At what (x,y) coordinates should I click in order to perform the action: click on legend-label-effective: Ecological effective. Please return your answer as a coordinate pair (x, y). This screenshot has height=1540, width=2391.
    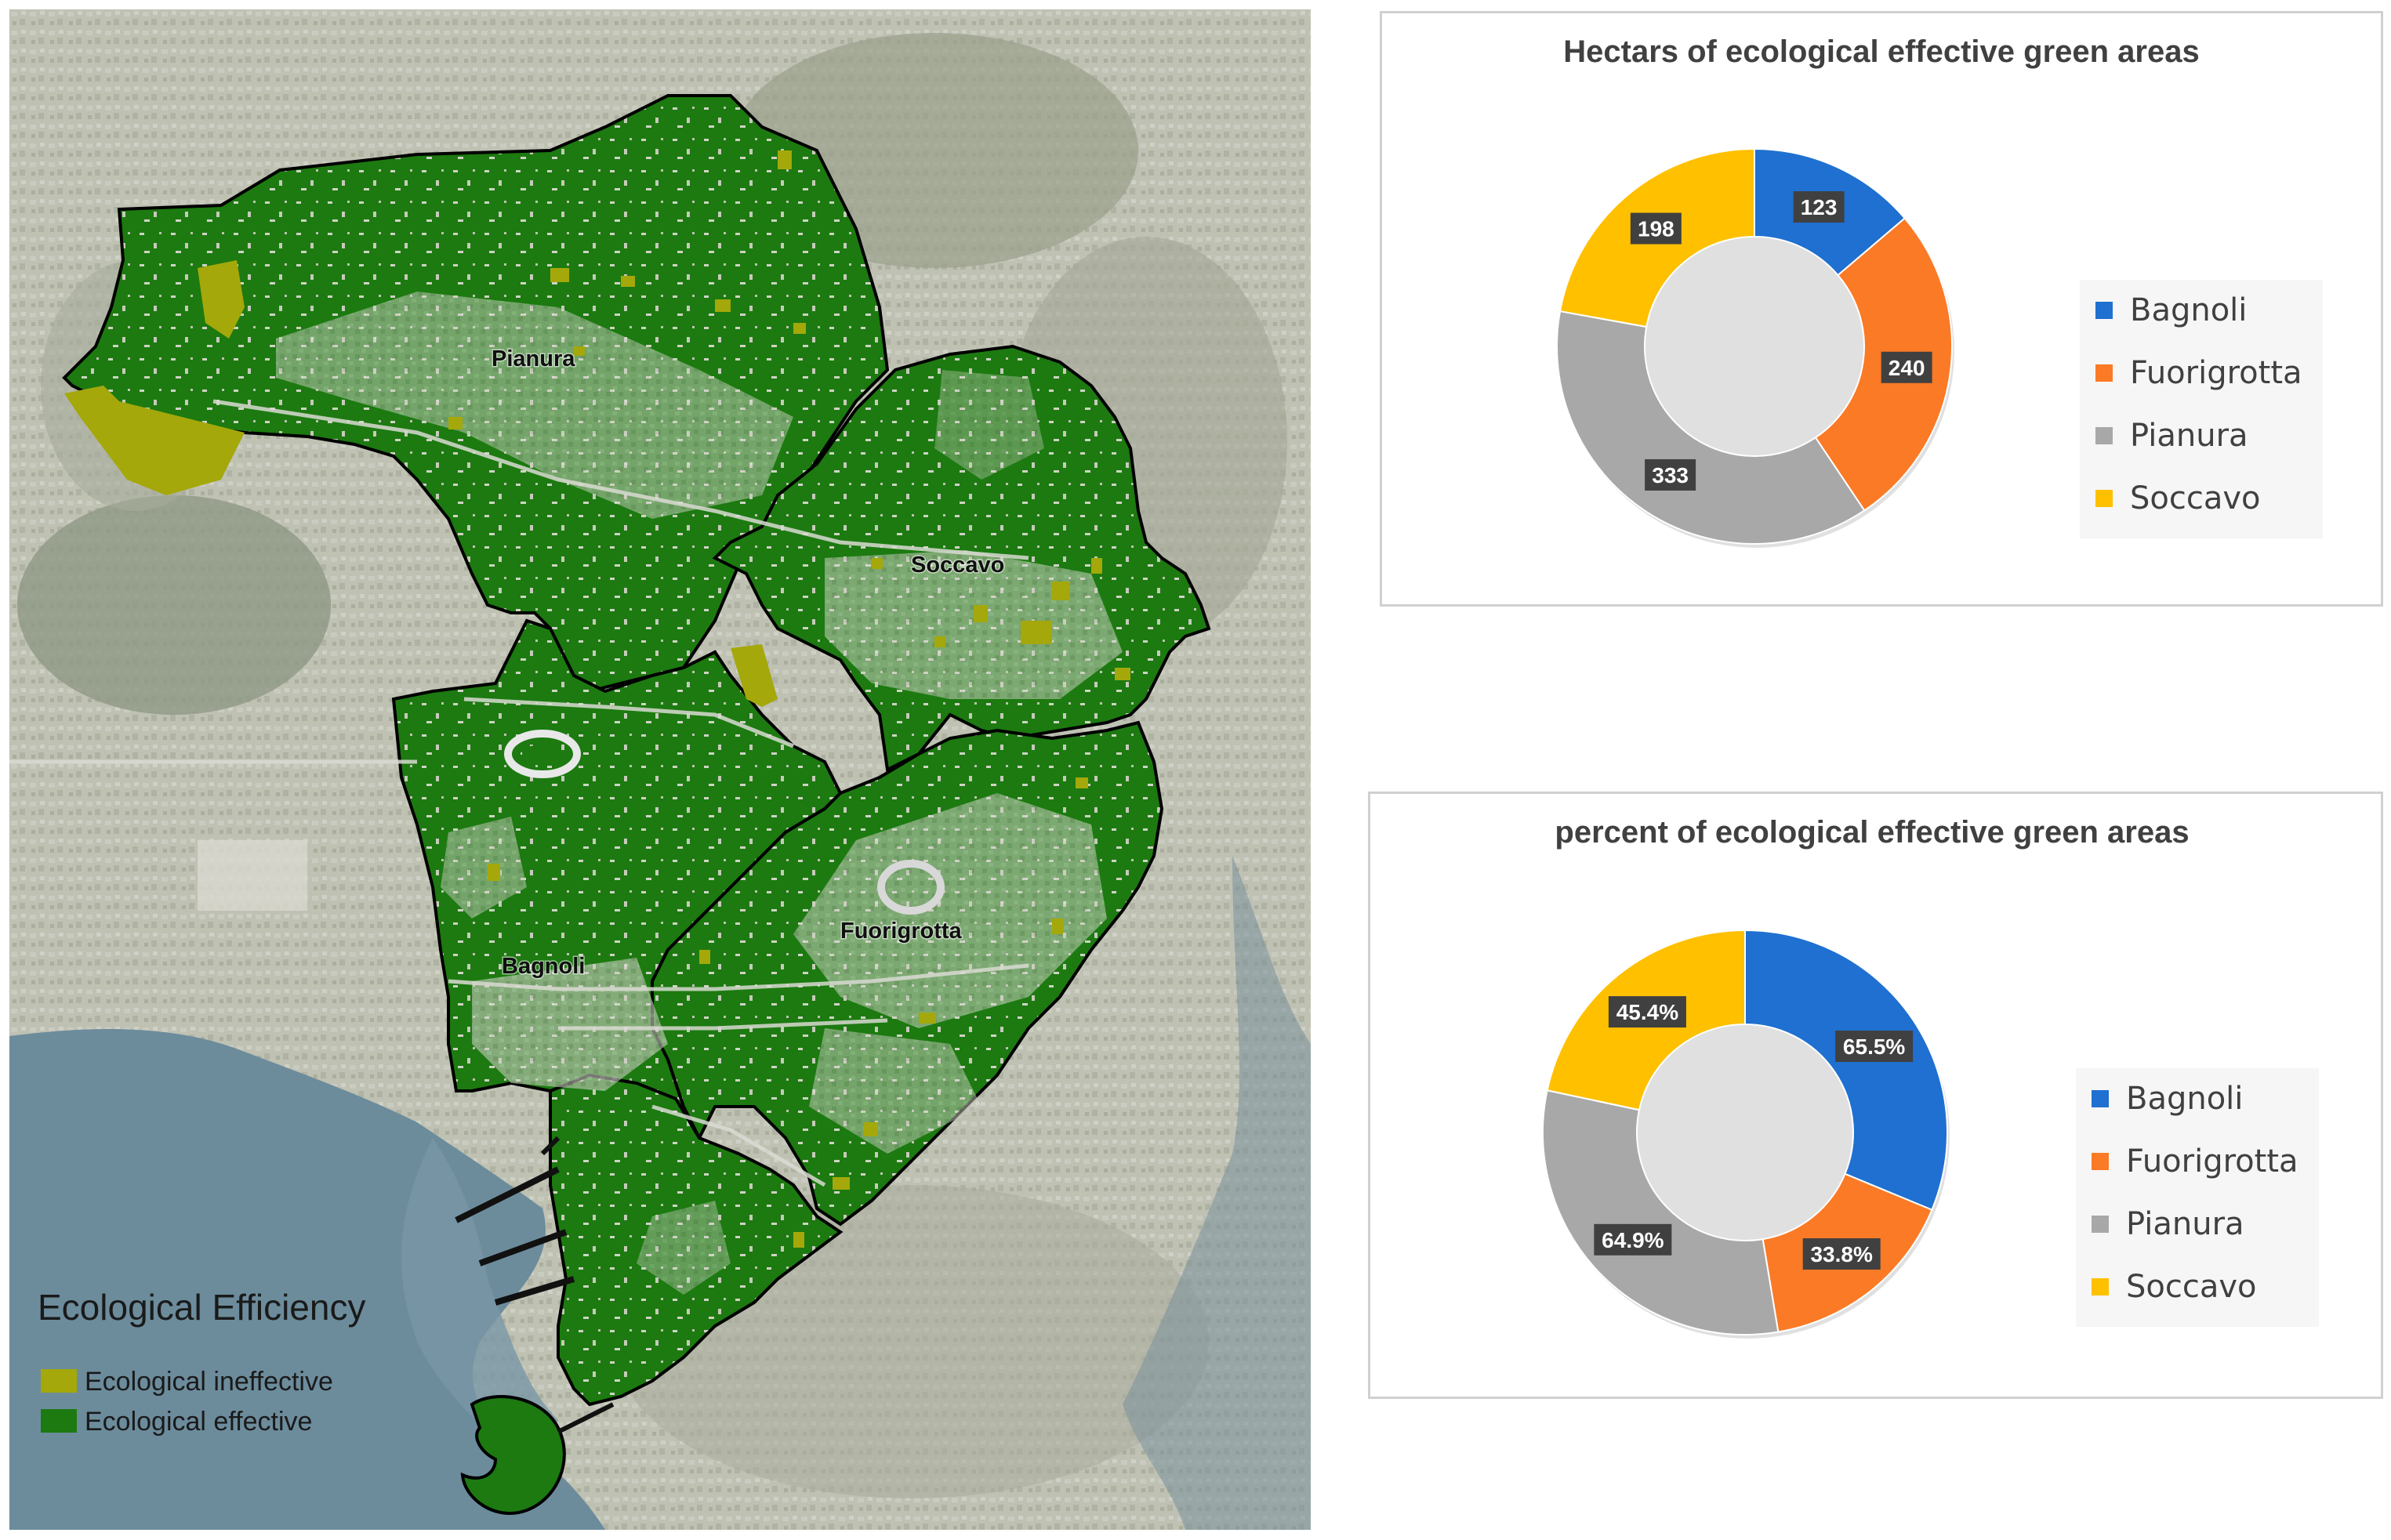
    Looking at the image, I should click on (198, 1422).